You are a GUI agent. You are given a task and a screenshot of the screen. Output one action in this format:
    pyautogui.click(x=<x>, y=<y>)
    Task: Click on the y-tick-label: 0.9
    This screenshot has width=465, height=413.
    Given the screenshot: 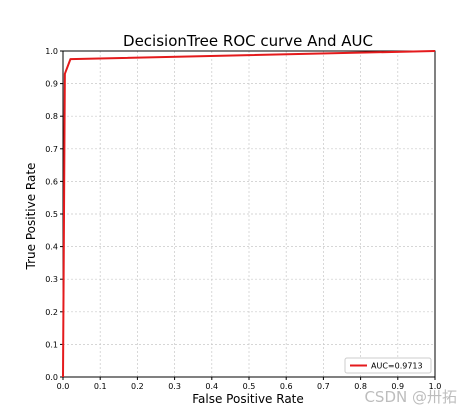 What is the action you would take?
    pyautogui.click(x=51, y=84)
    